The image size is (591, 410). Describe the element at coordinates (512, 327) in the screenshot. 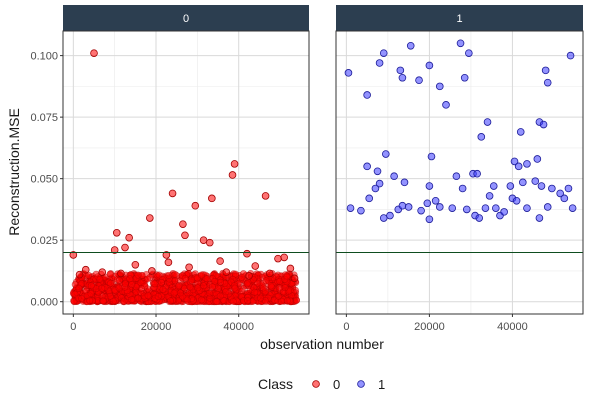

I see `x-tick-label: 40000` at that location.